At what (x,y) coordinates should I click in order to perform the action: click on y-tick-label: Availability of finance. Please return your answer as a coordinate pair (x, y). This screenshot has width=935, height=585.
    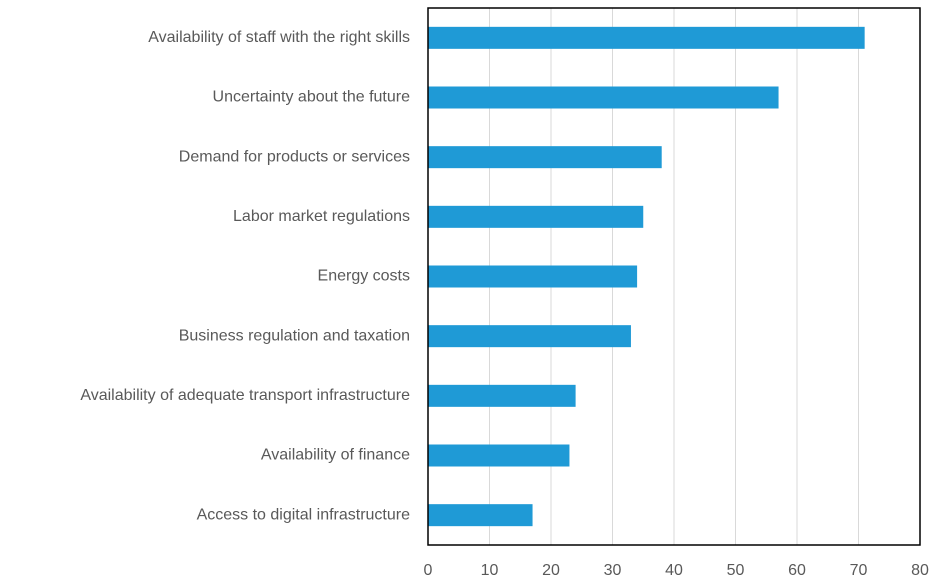
    Looking at the image, I should click on (335, 455).